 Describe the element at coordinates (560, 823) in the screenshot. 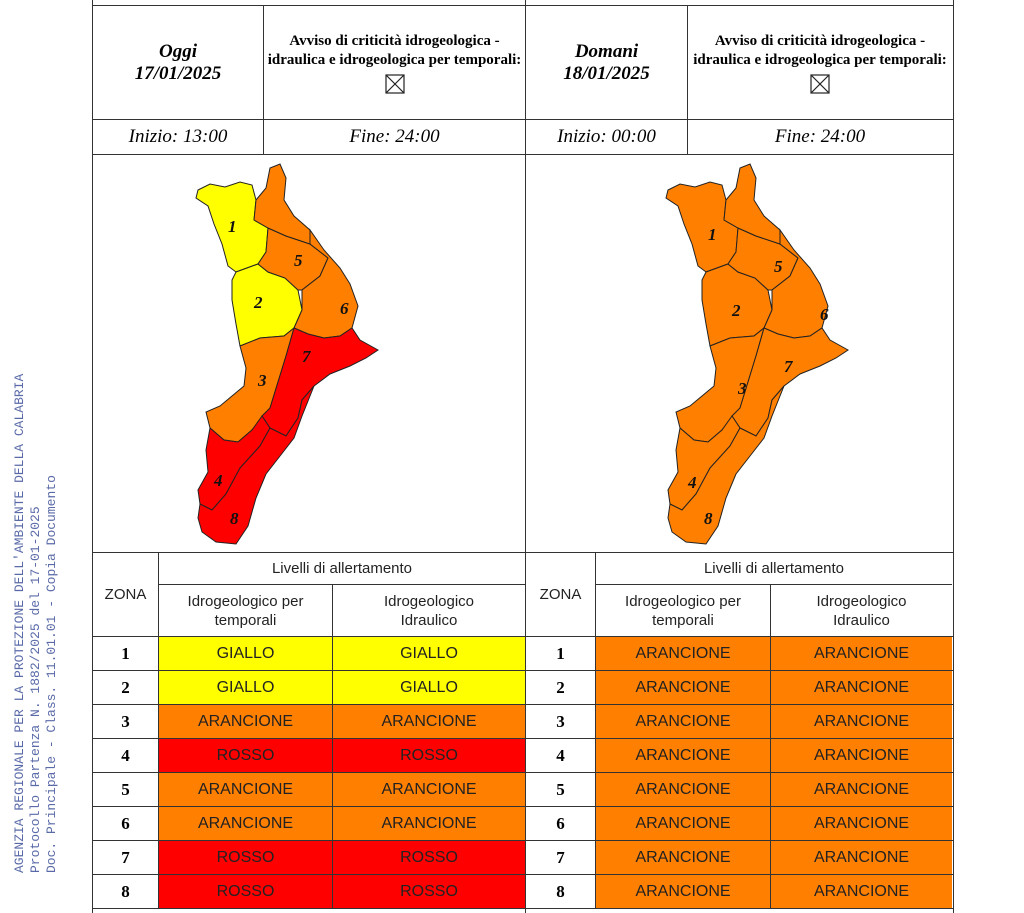

I see `tomorrow-zone-number: 6` at that location.